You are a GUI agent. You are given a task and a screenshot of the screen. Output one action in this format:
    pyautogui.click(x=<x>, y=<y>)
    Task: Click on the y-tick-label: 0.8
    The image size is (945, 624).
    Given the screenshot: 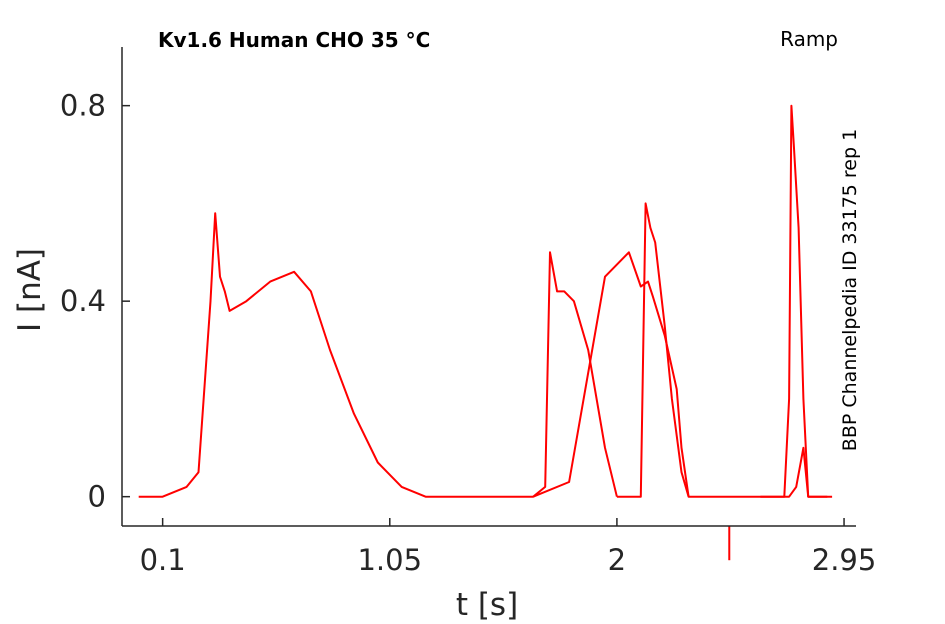 What is the action you would take?
    pyautogui.click(x=83, y=106)
    